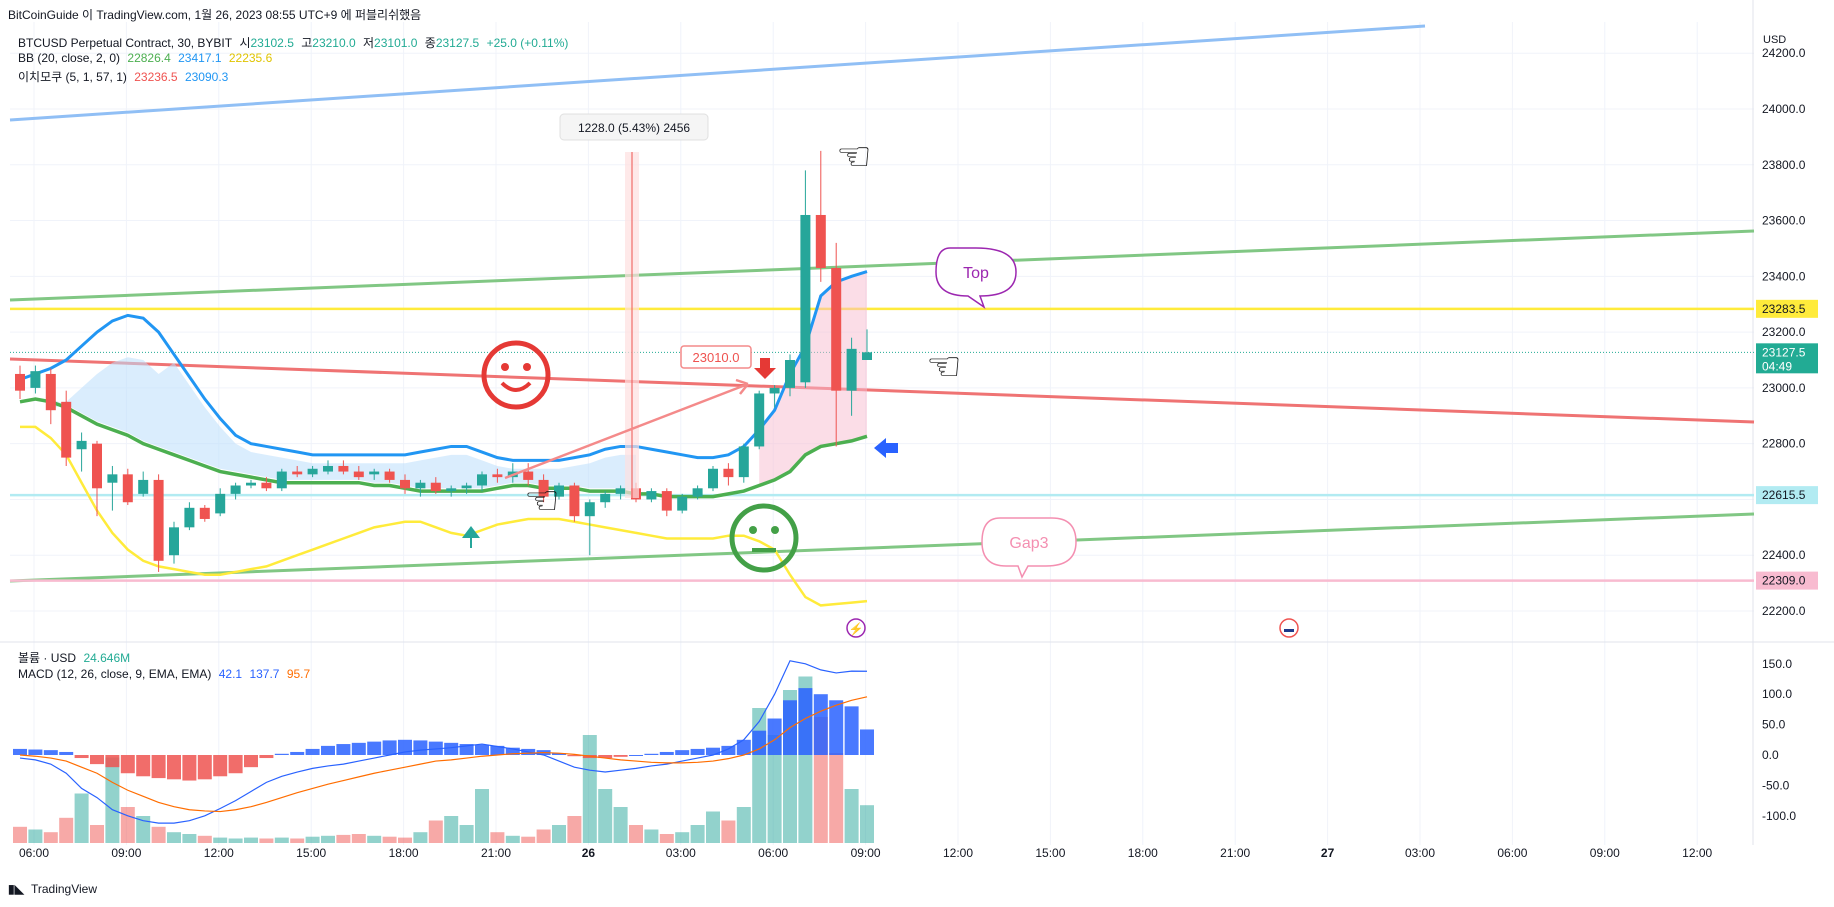 The width and height of the screenshot is (1834, 907). I want to click on arrow-label-box, so click(716, 357).